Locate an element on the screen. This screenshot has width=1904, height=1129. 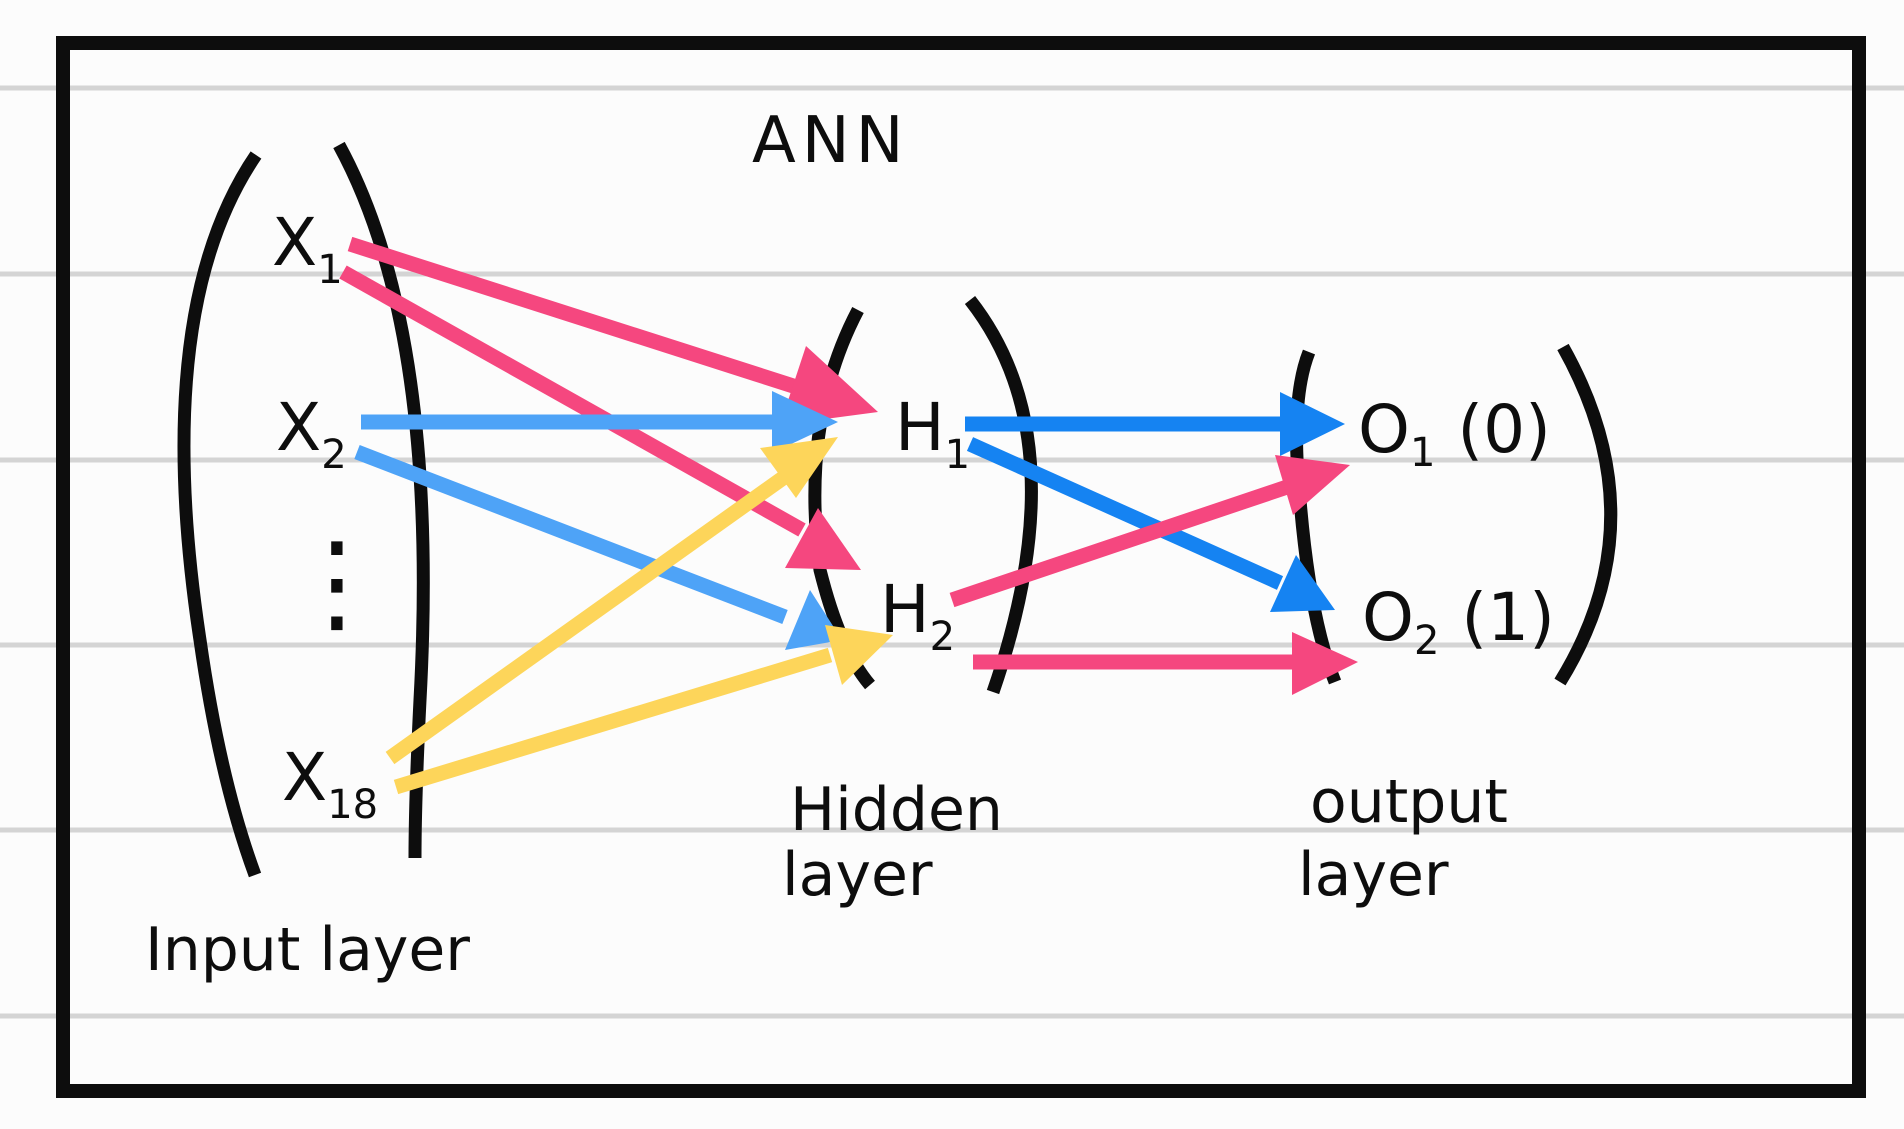
output-layer-caption-line1: output is located at coordinates (1409, 802).